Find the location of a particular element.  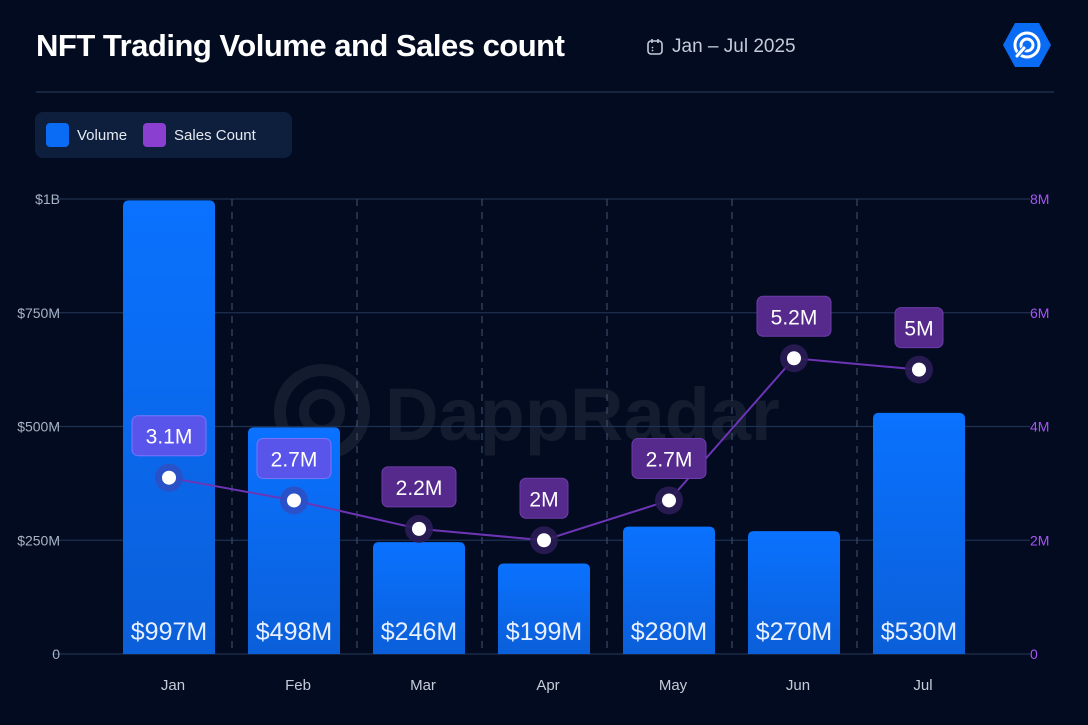

sales-data-label: 5M is located at coordinates (918, 329).